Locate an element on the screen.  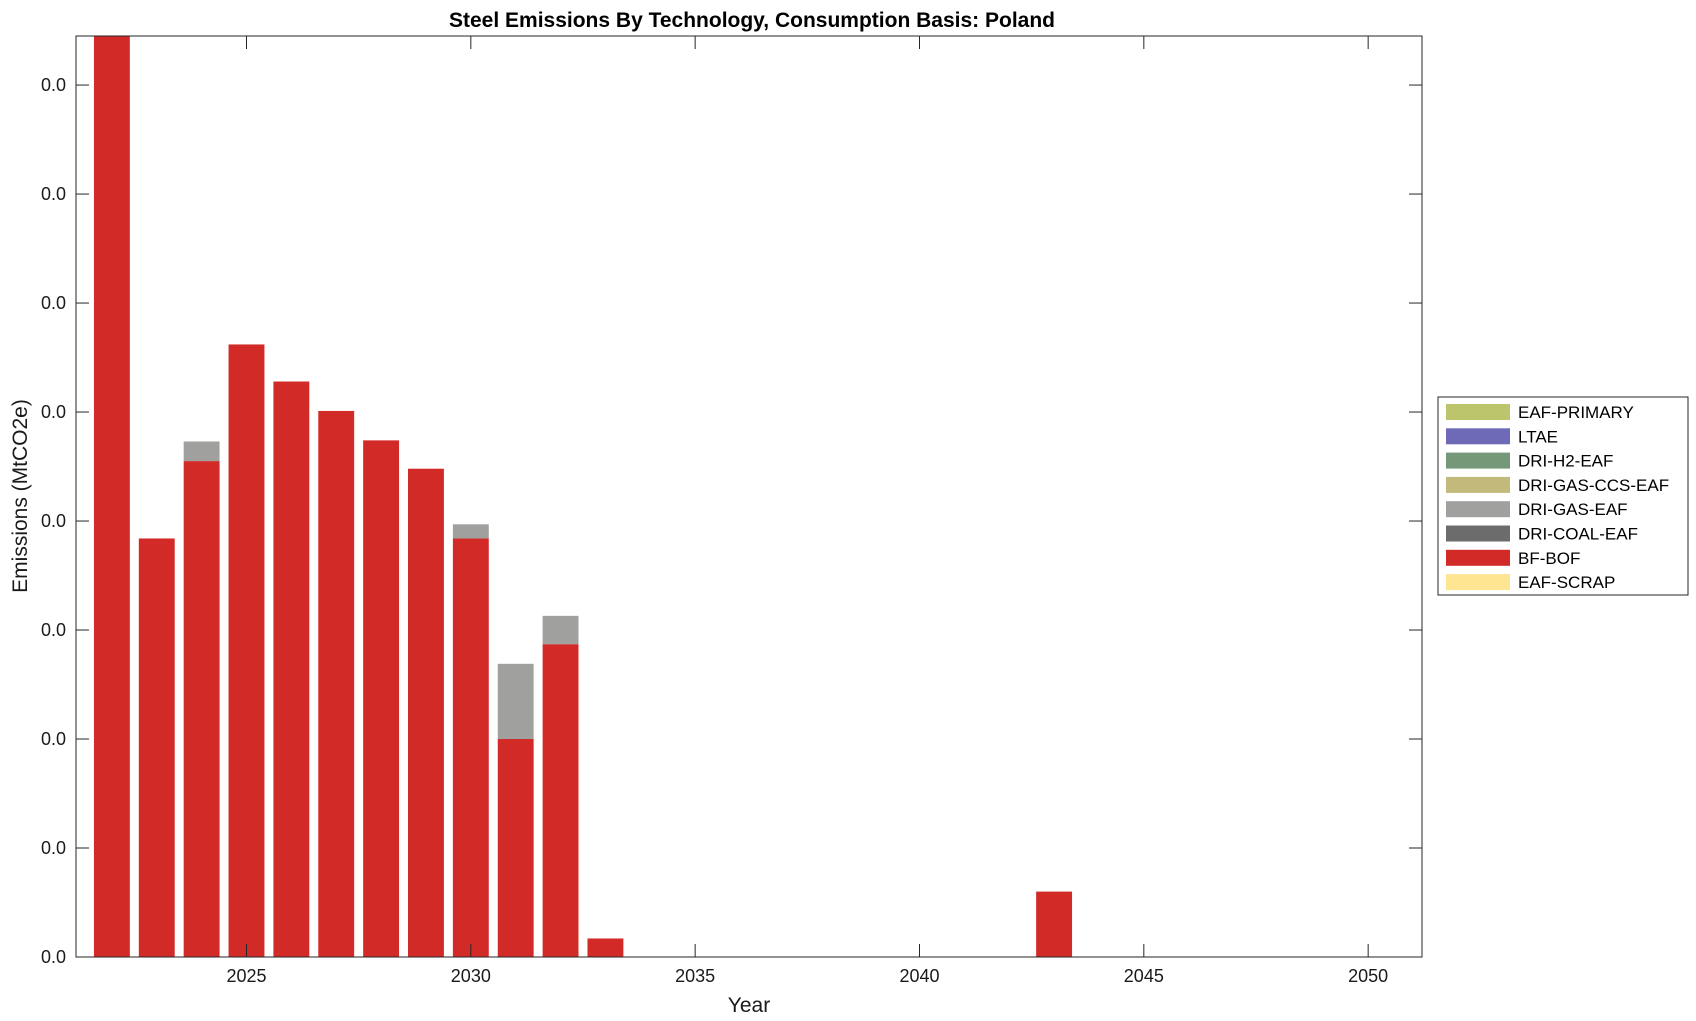
bar-dri-gas-eaf-2031 is located at coordinates (515, 701).